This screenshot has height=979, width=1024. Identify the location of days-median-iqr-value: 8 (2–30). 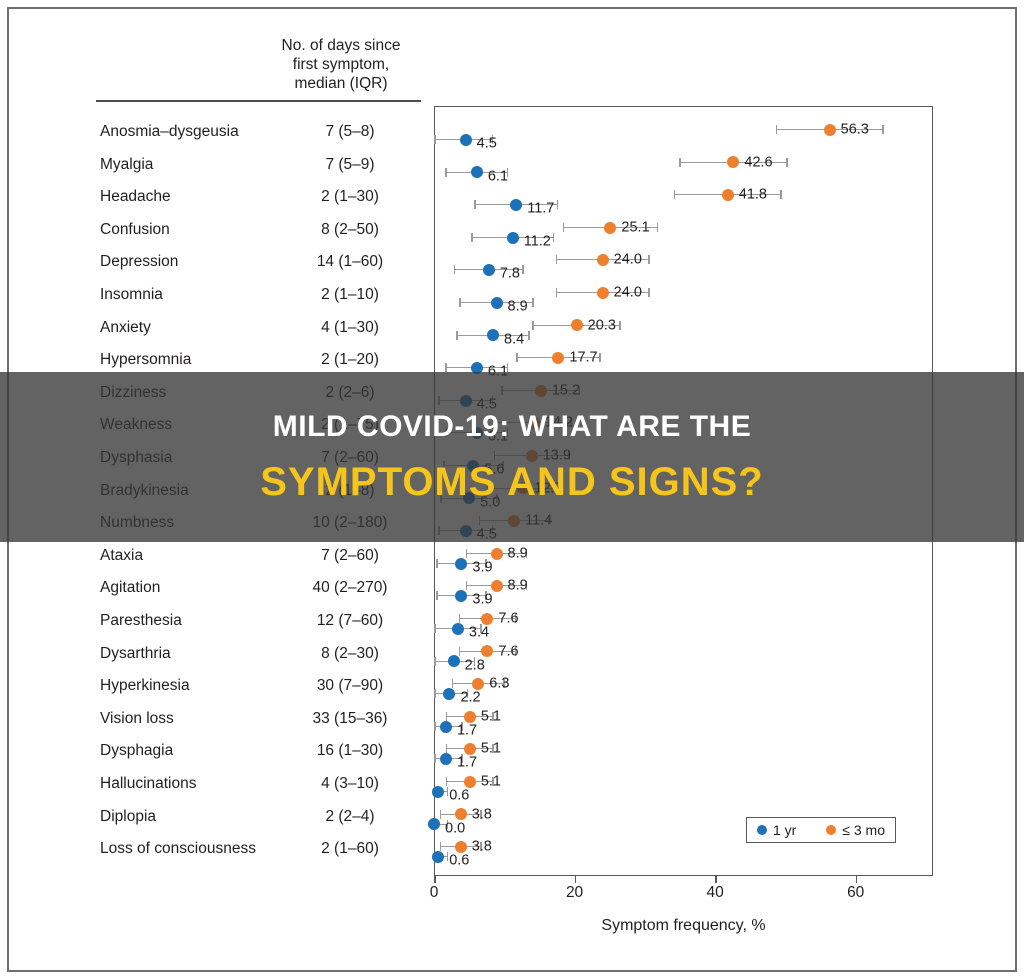
(350, 653).